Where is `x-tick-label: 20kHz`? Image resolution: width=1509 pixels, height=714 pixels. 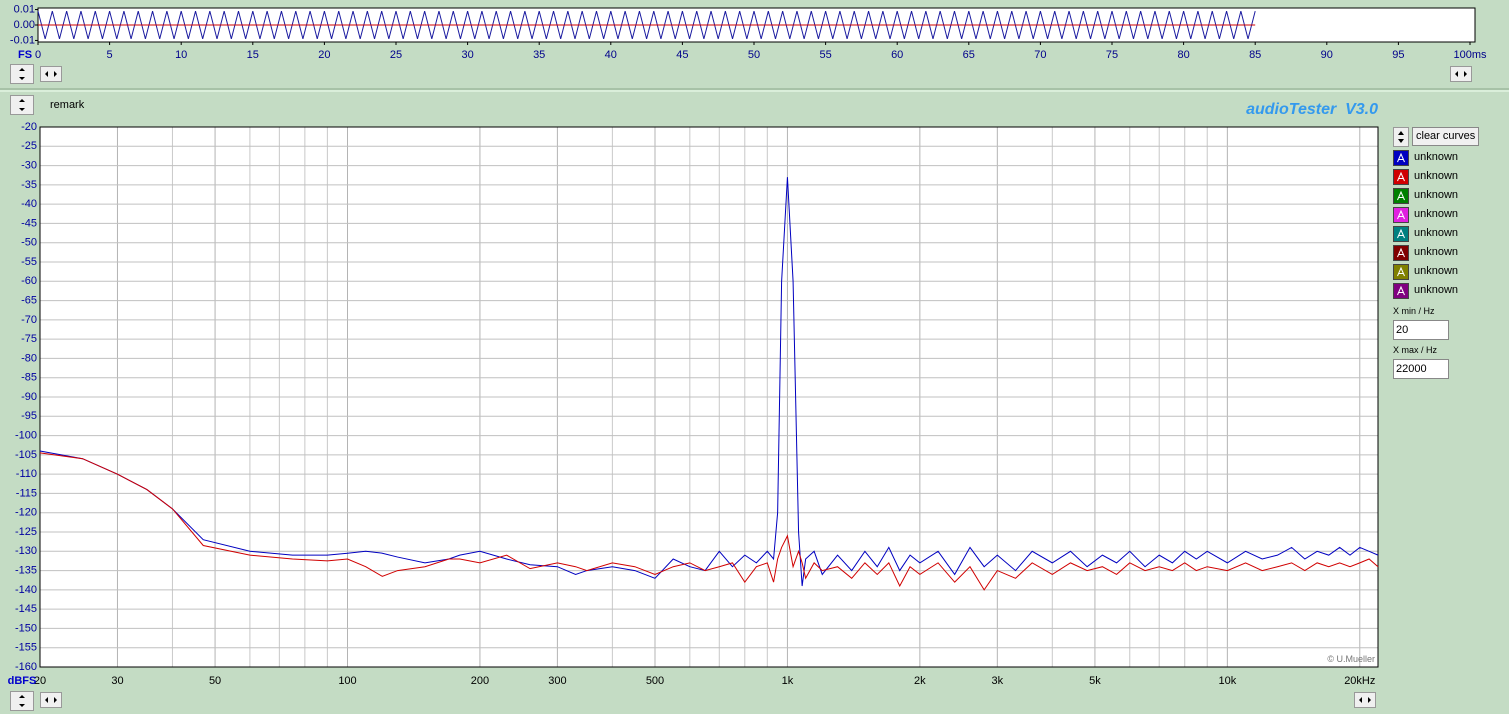 x-tick-label: 20kHz is located at coordinates (1359, 681).